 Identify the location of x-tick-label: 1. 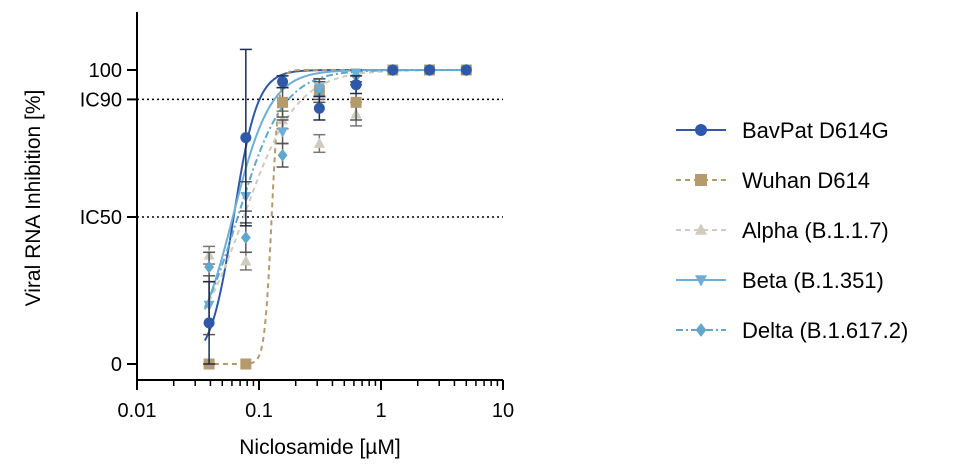
(380, 411).